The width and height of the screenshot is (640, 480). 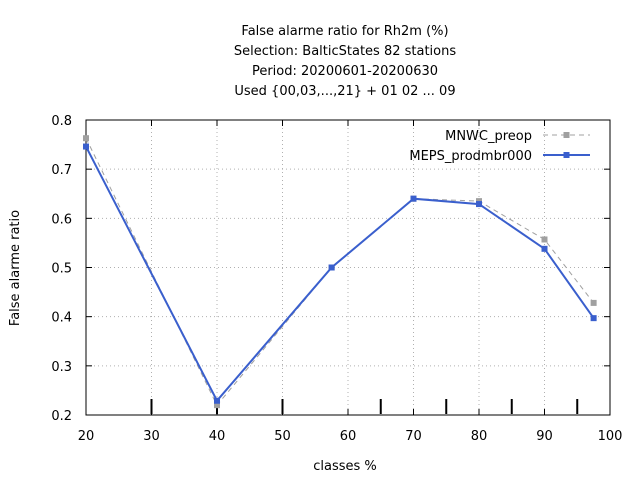 I want to click on y-tick-label: 0.4, so click(x=61, y=318).